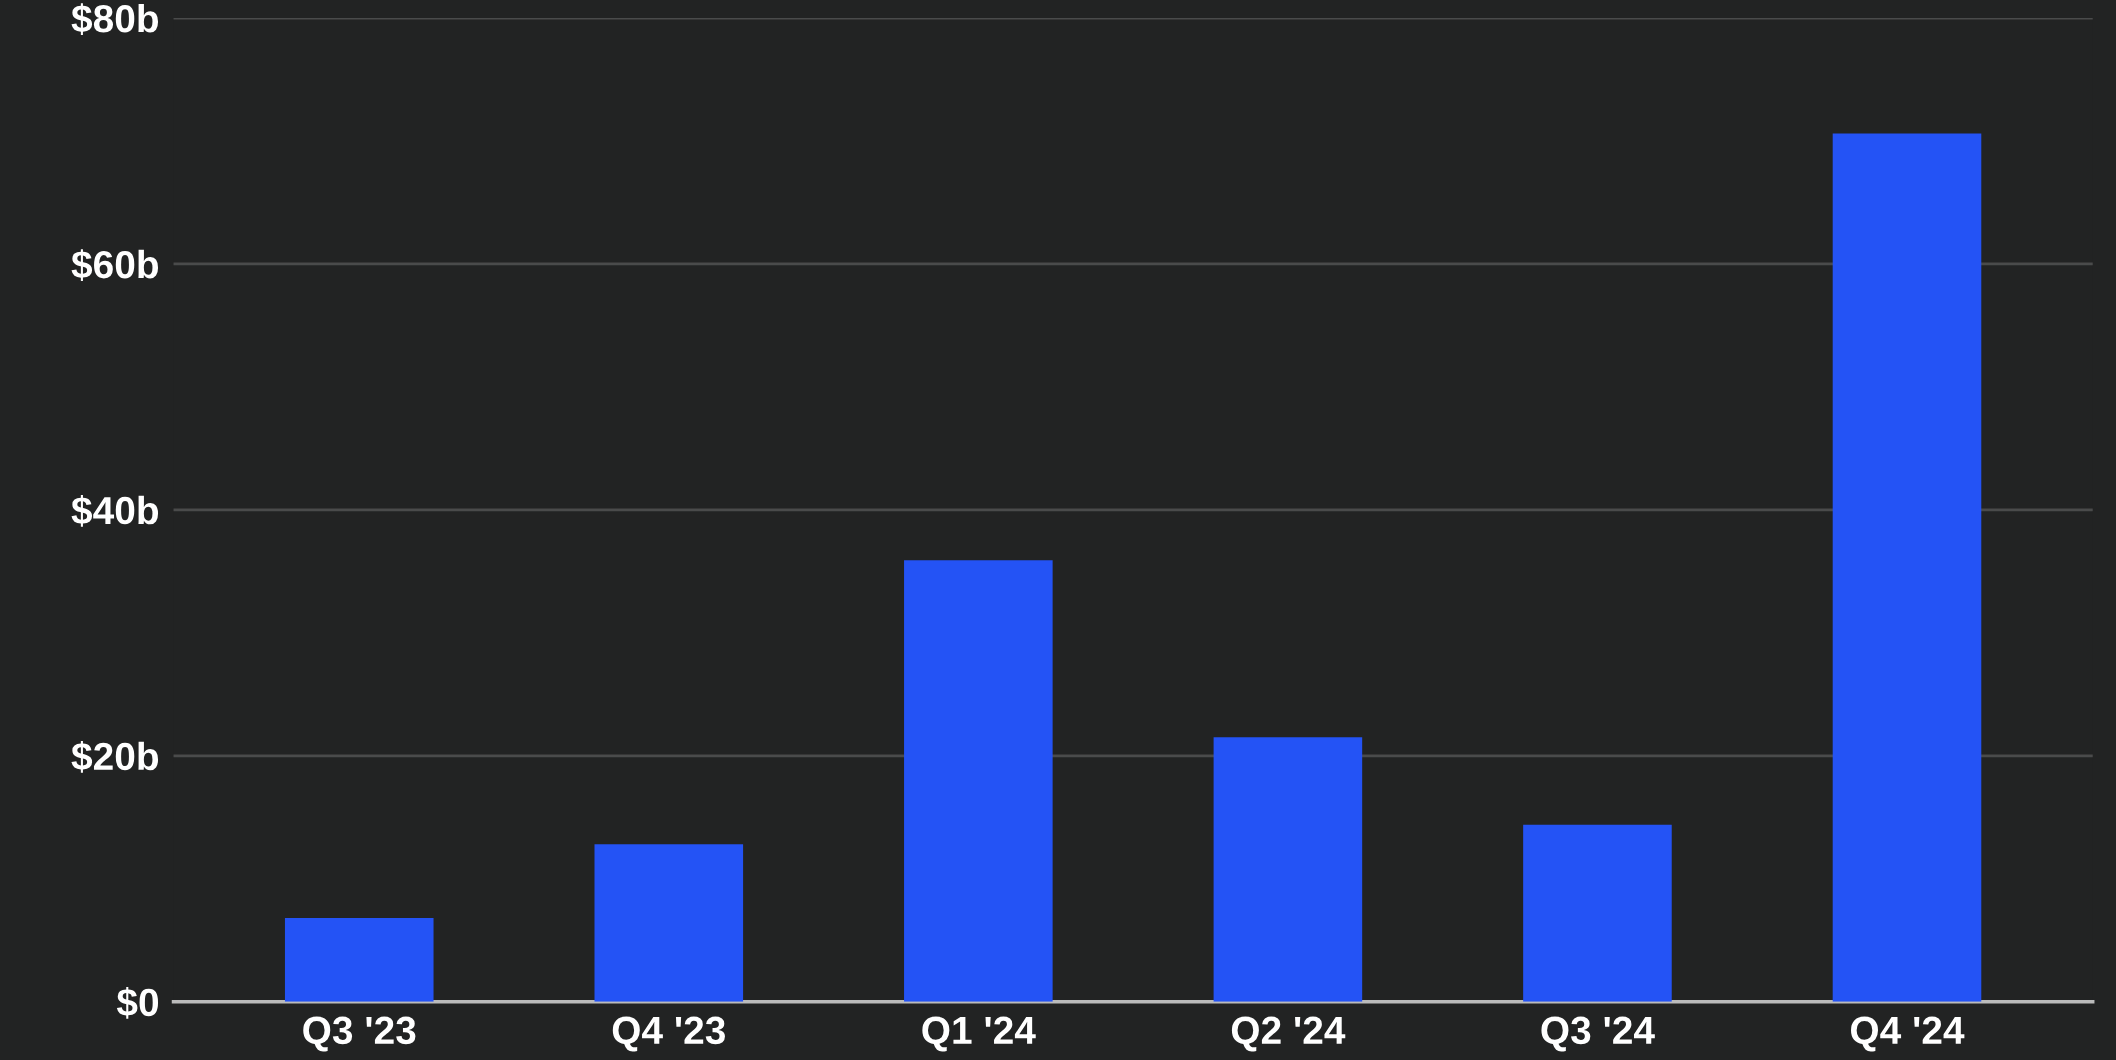 The height and width of the screenshot is (1060, 2116). What do you see at coordinates (359, 1034) in the screenshot?
I see `x-tick-label: Q3 '23` at bounding box center [359, 1034].